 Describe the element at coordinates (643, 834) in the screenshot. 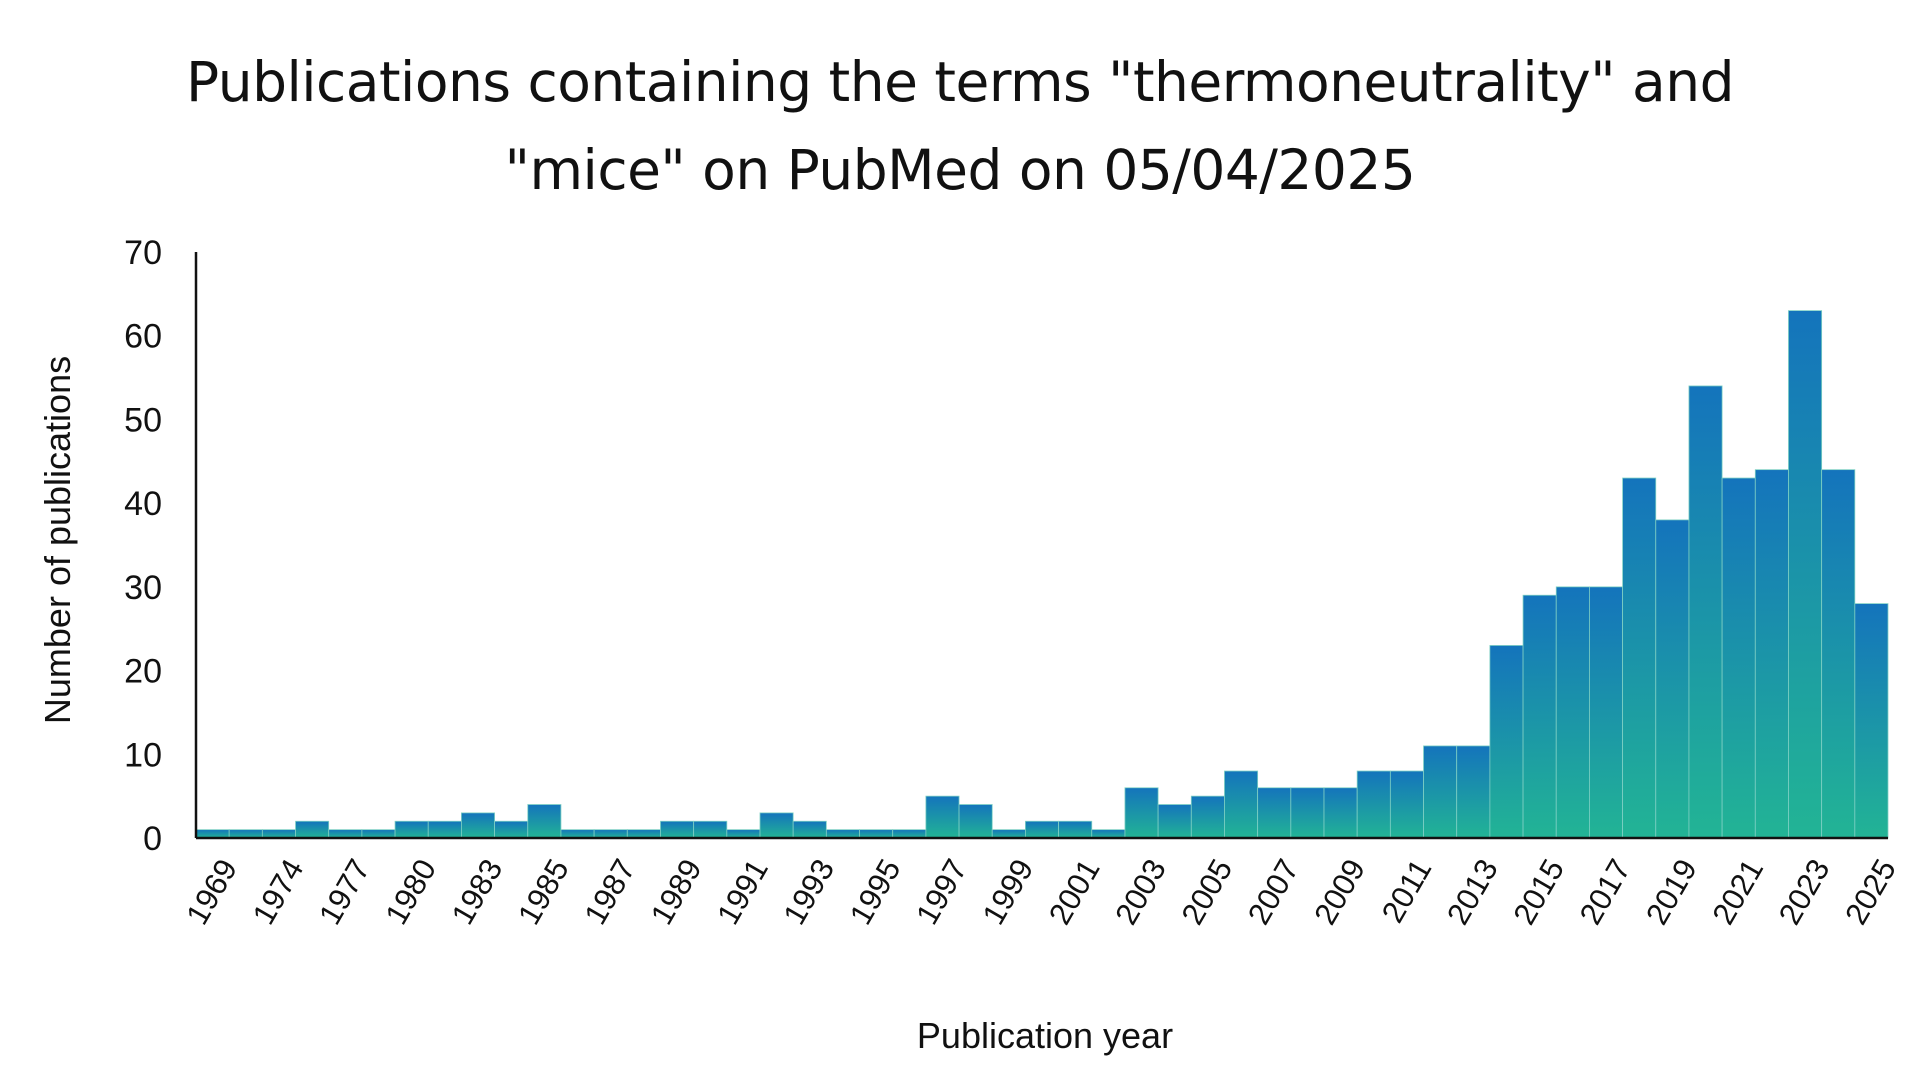

I see `bar-1988` at that location.